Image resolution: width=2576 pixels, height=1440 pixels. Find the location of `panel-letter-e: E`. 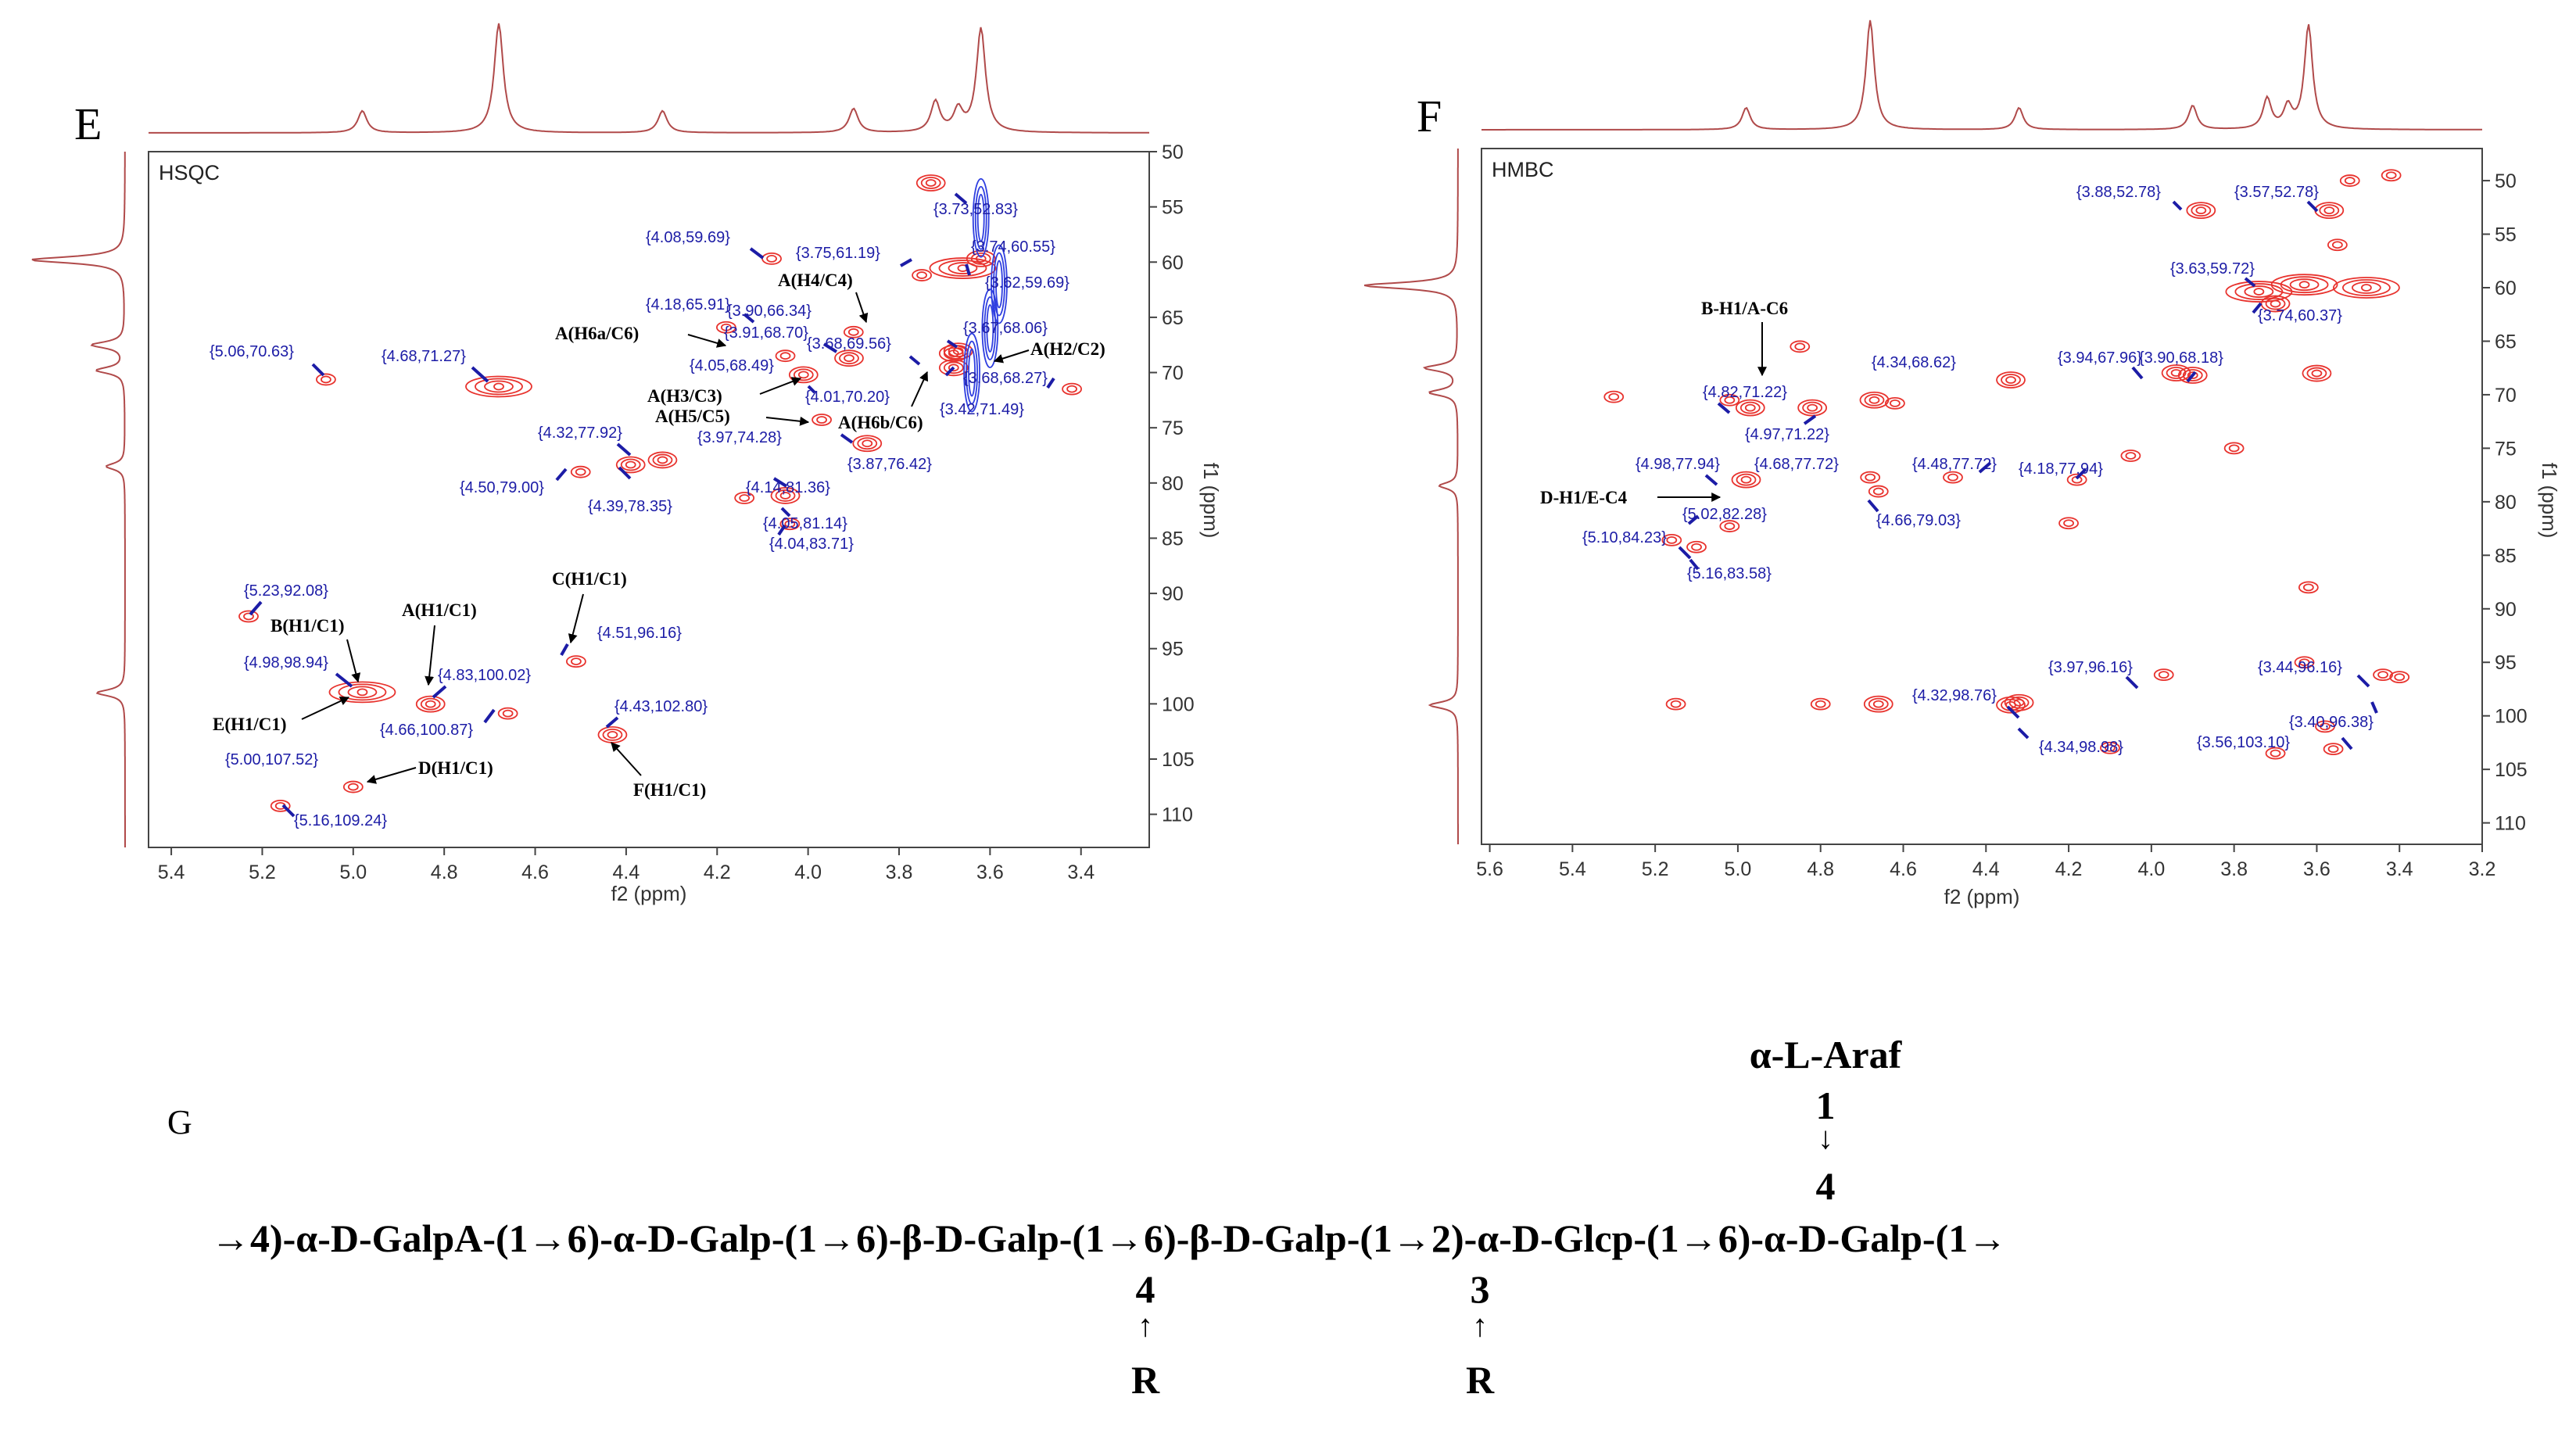

panel-letter-e: E is located at coordinates (88, 124).